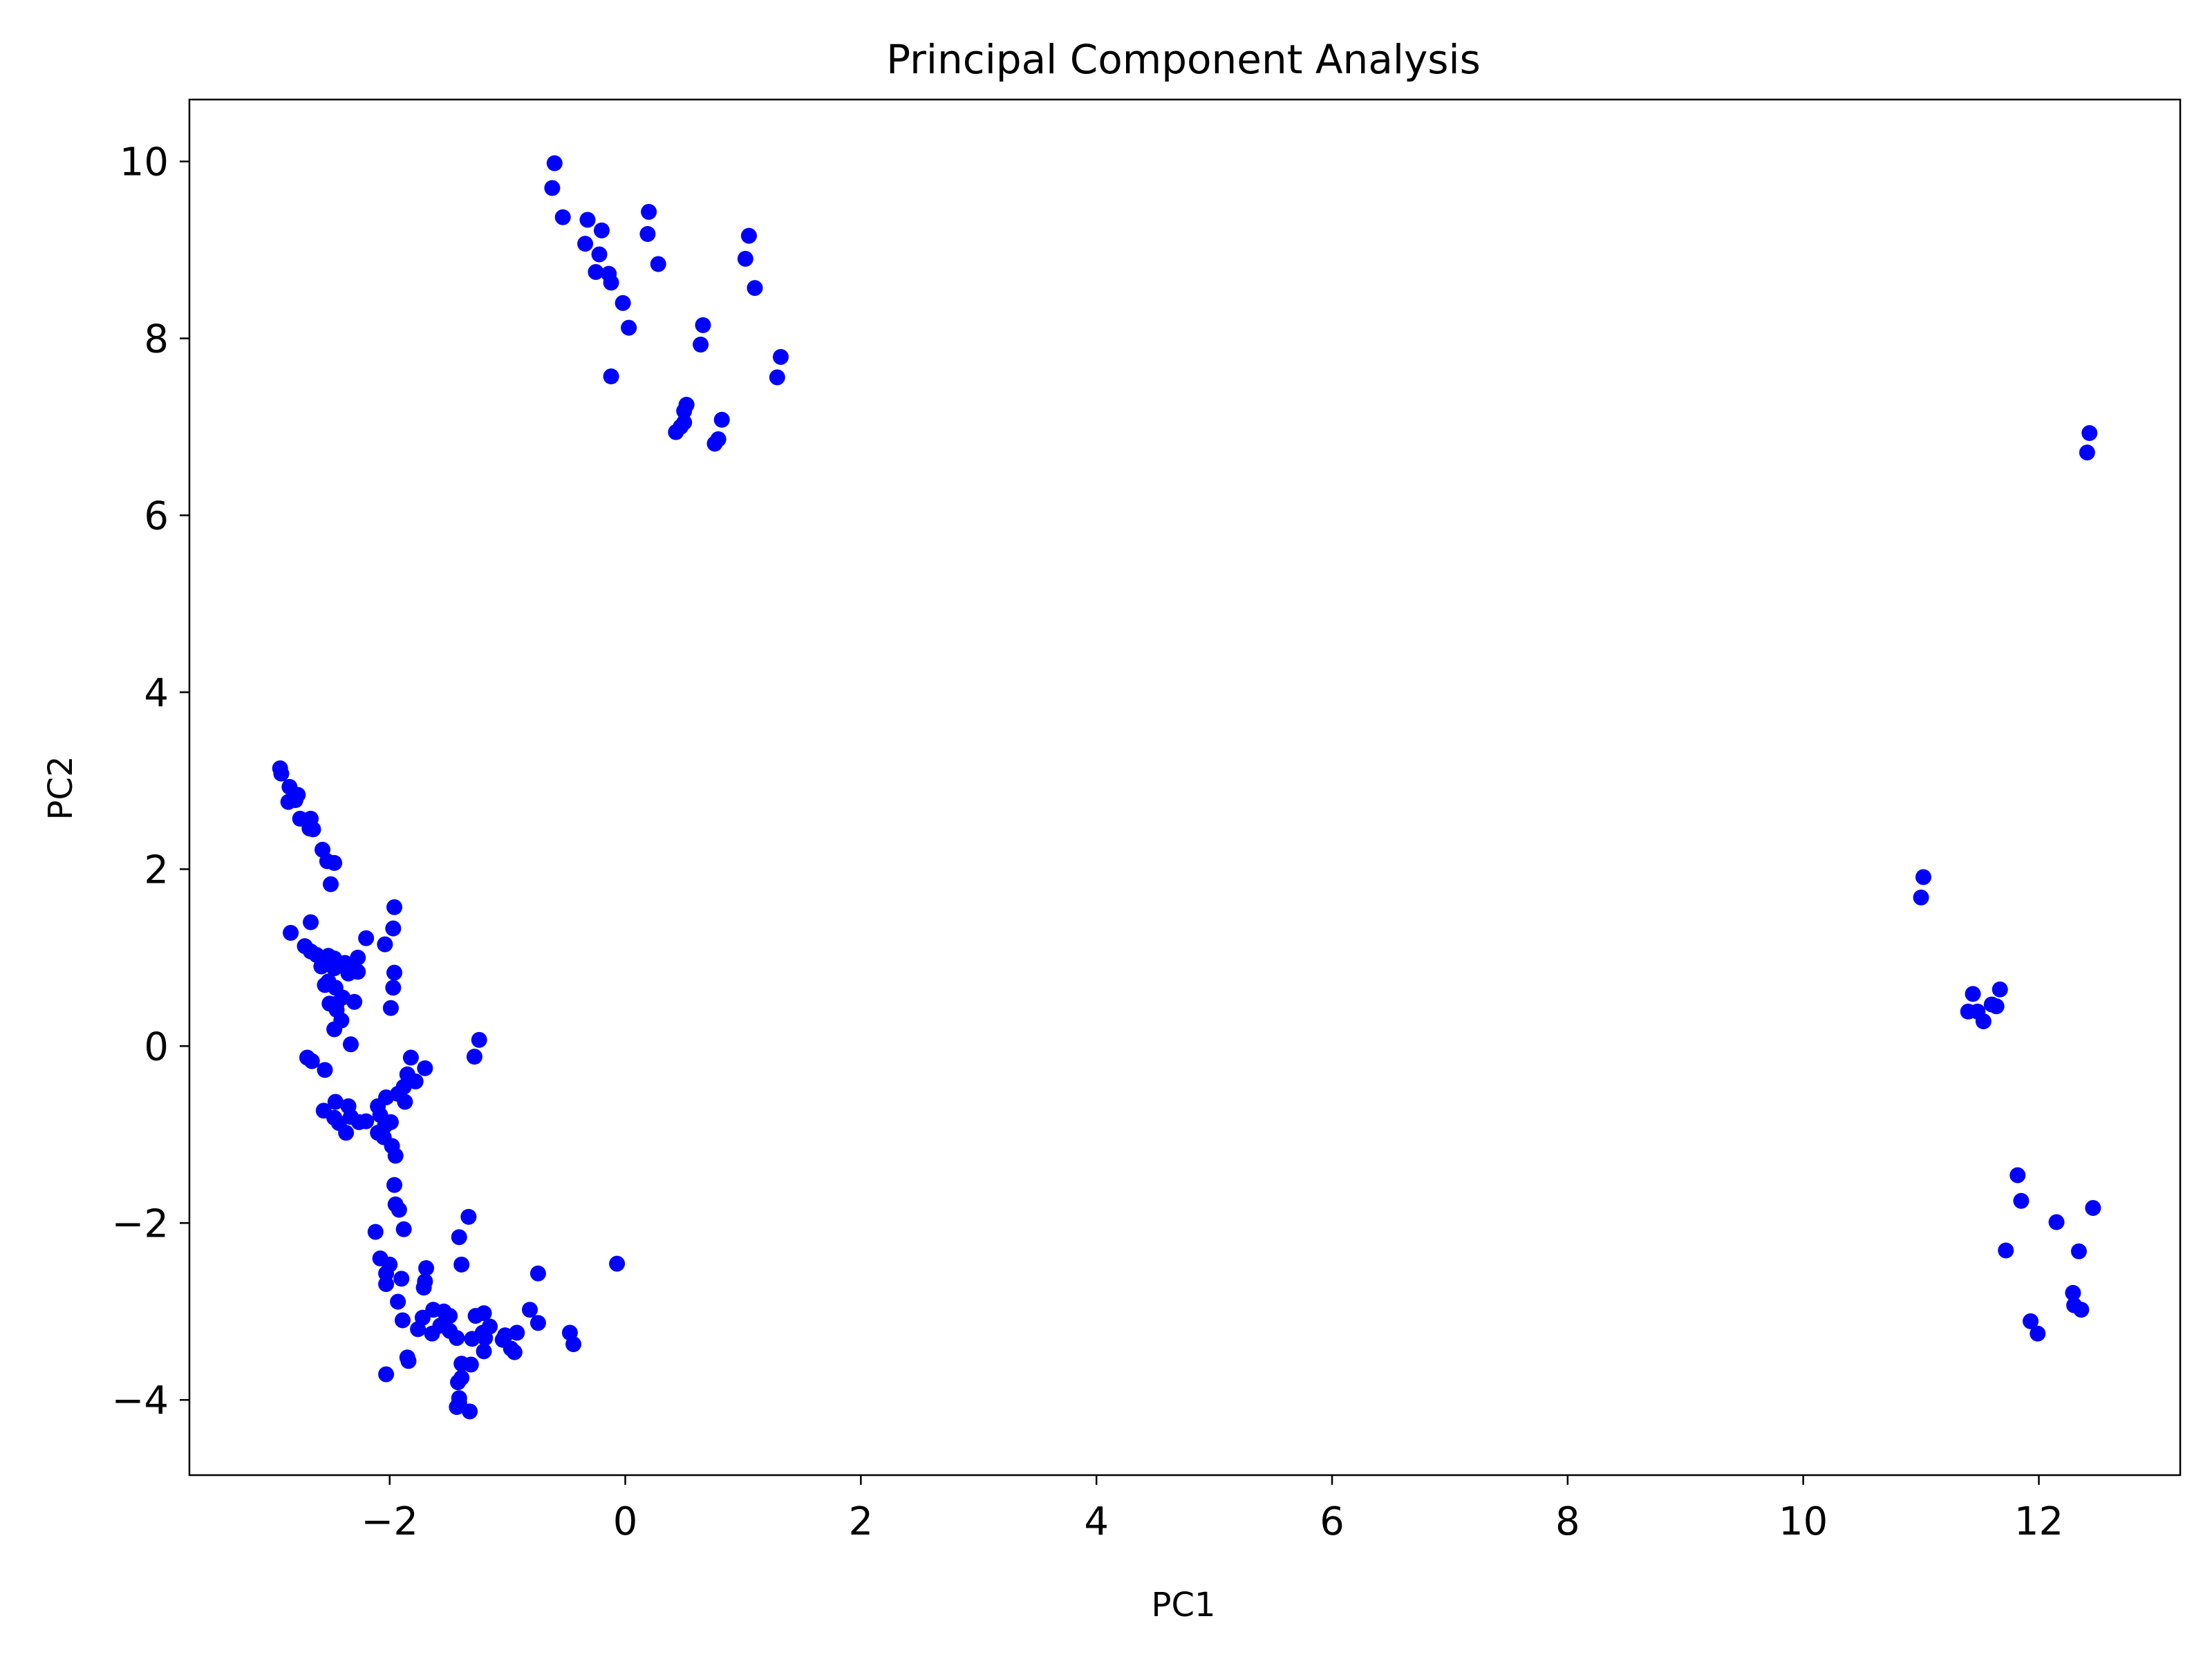 This screenshot has height=1659, width=2212. What do you see at coordinates (144, 162) in the screenshot?
I see `y-tick-label: 10` at bounding box center [144, 162].